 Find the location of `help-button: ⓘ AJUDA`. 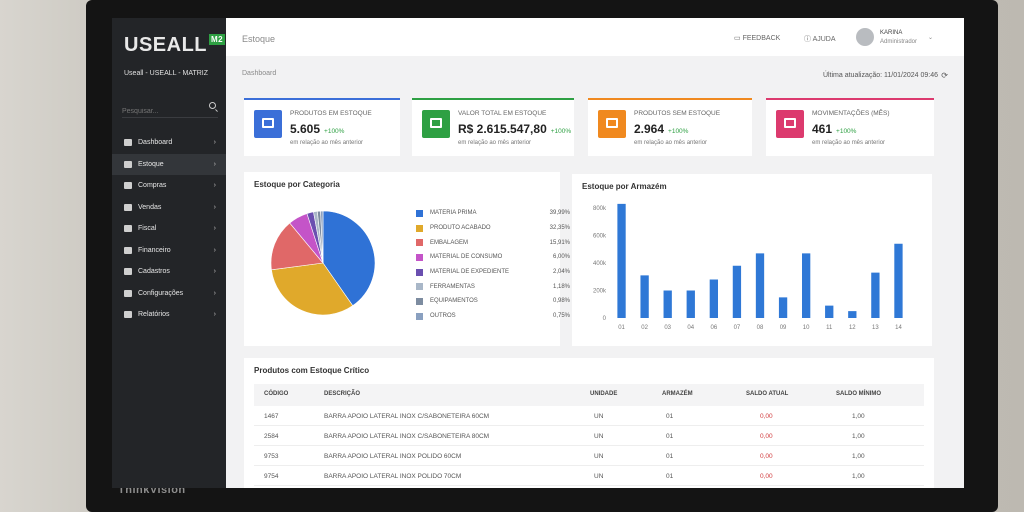

help-button: ⓘ AJUDA is located at coordinates (820, 39).